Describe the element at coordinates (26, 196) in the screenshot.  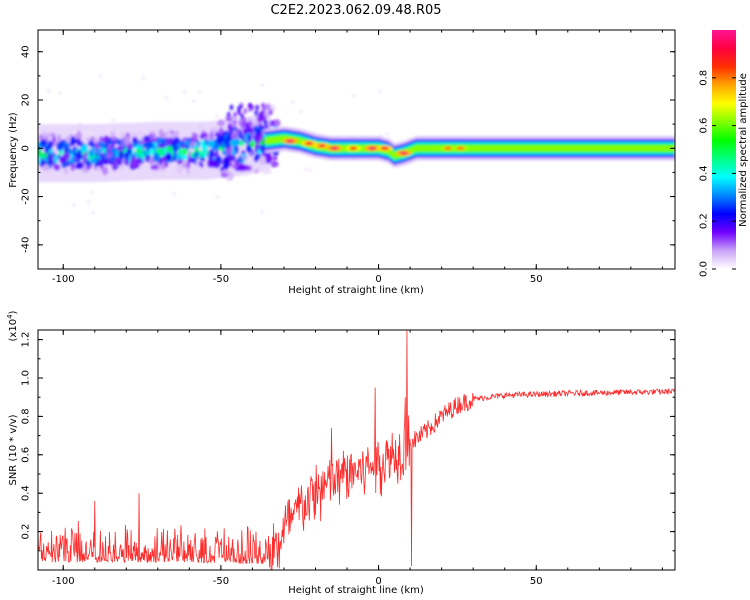
I see `y-tick-label: -20` at that location.